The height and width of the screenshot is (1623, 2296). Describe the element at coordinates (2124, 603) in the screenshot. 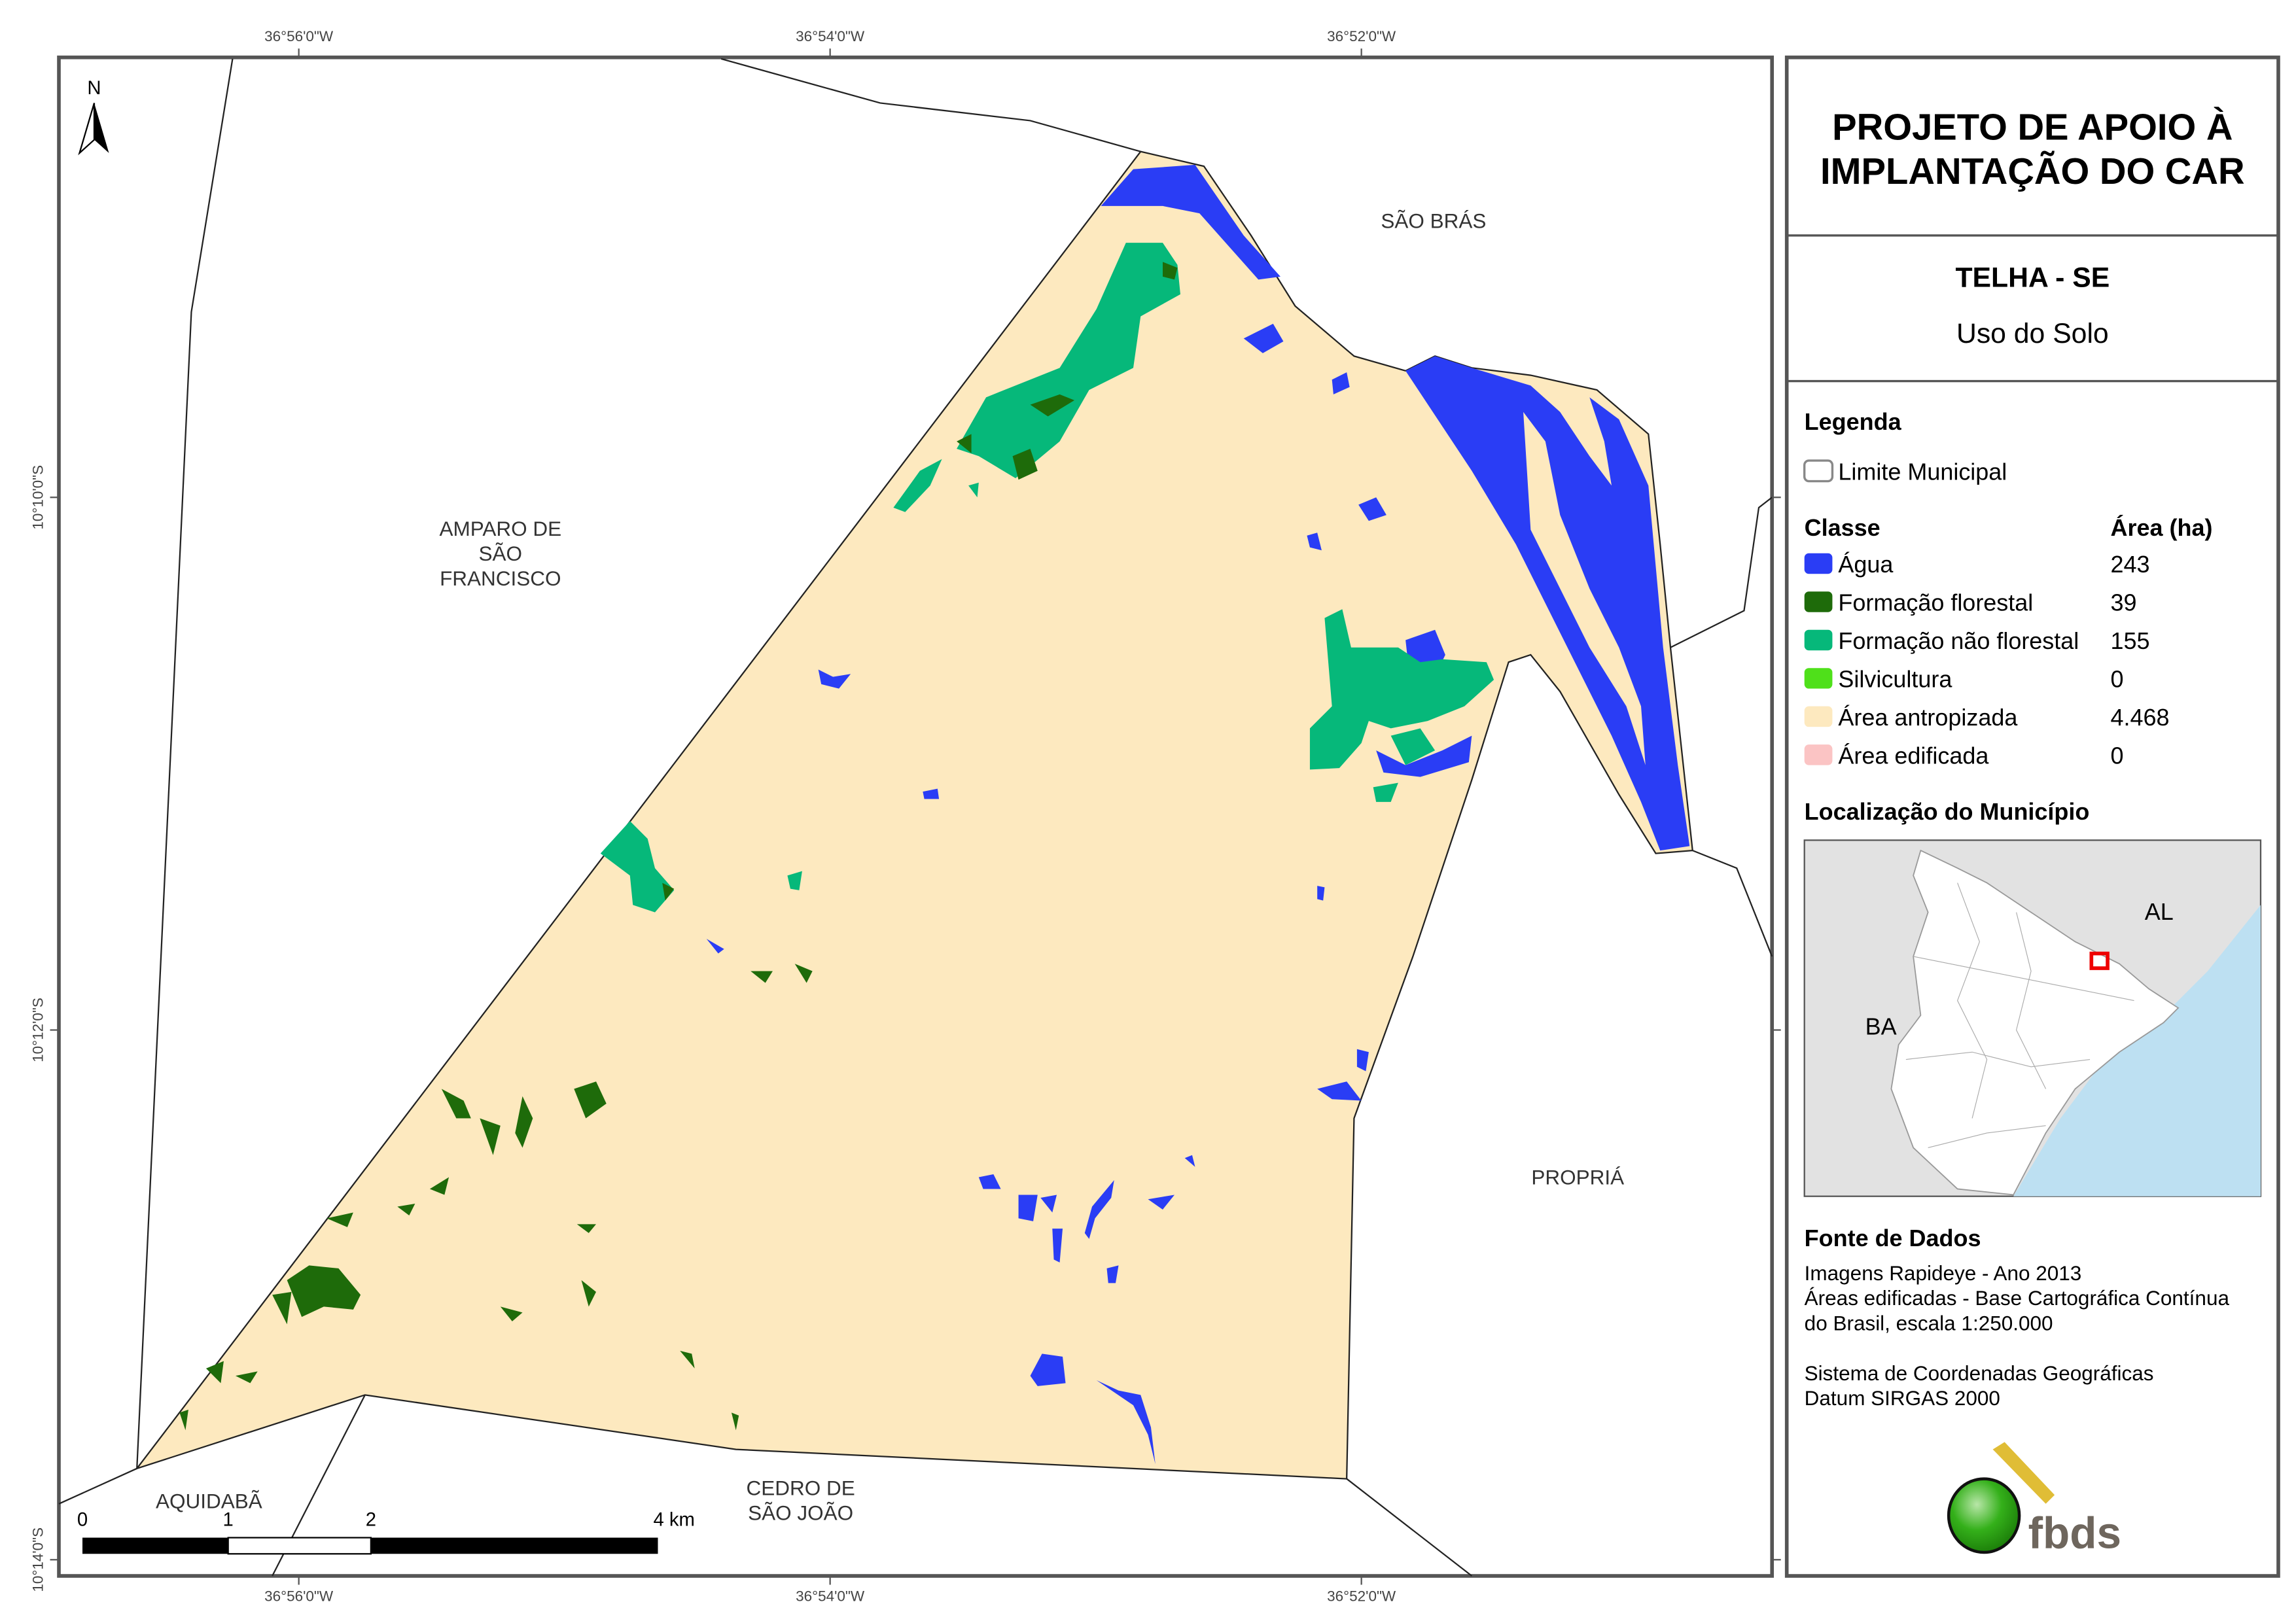

I see `legend-class-area: 39` at that location.